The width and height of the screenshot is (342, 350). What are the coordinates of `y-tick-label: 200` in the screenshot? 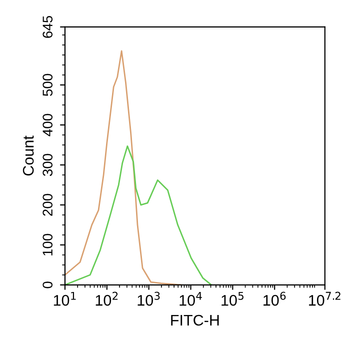 It's located at (47, 205).